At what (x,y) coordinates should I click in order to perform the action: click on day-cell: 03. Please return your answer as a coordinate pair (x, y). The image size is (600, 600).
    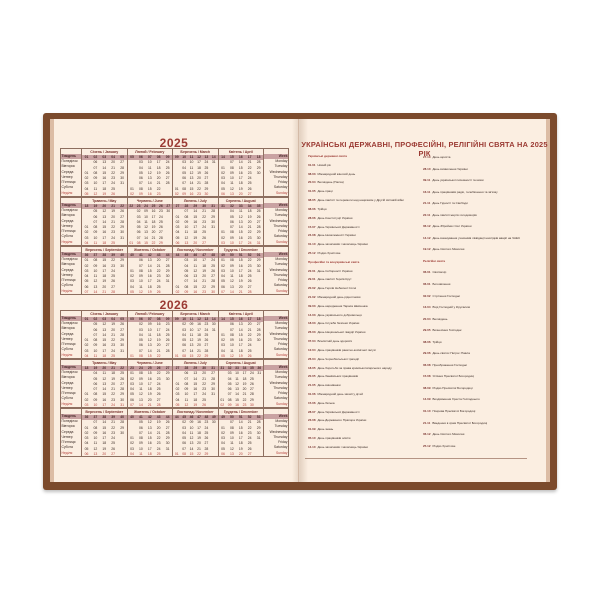
    Looking at the image, I should click on (177, 227).